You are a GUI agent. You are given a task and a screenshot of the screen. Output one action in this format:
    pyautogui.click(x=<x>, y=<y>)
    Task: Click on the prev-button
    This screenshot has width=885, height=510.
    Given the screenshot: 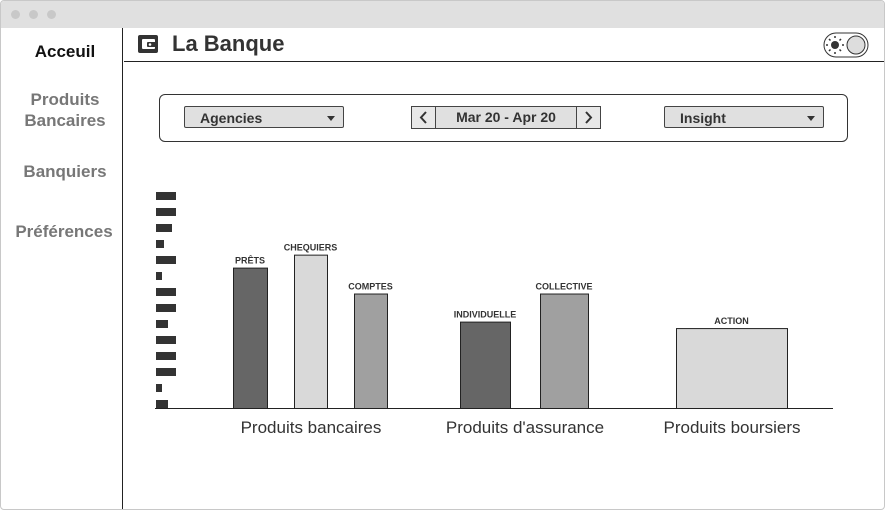 What is the action you would take?
    pyautogui.click(x=423, y=117)
    